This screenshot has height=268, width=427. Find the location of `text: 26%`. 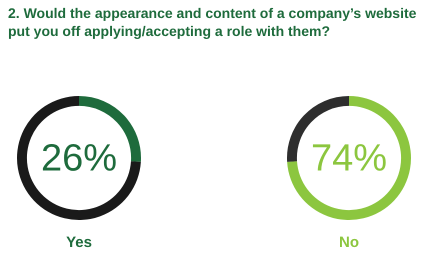

text: 26% is located at coordinates (79, 158).